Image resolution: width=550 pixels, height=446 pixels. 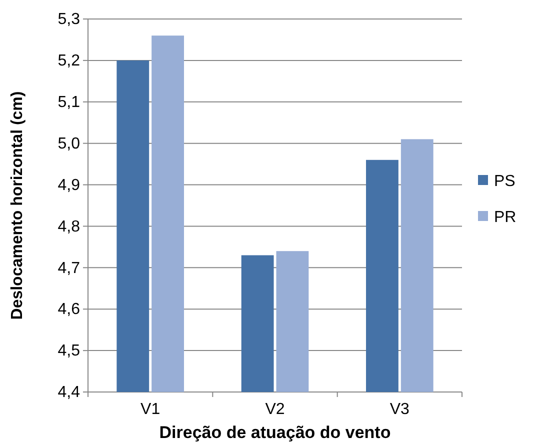 I want to click on y-tick-label: 5,0, so click(x=69, y=143).